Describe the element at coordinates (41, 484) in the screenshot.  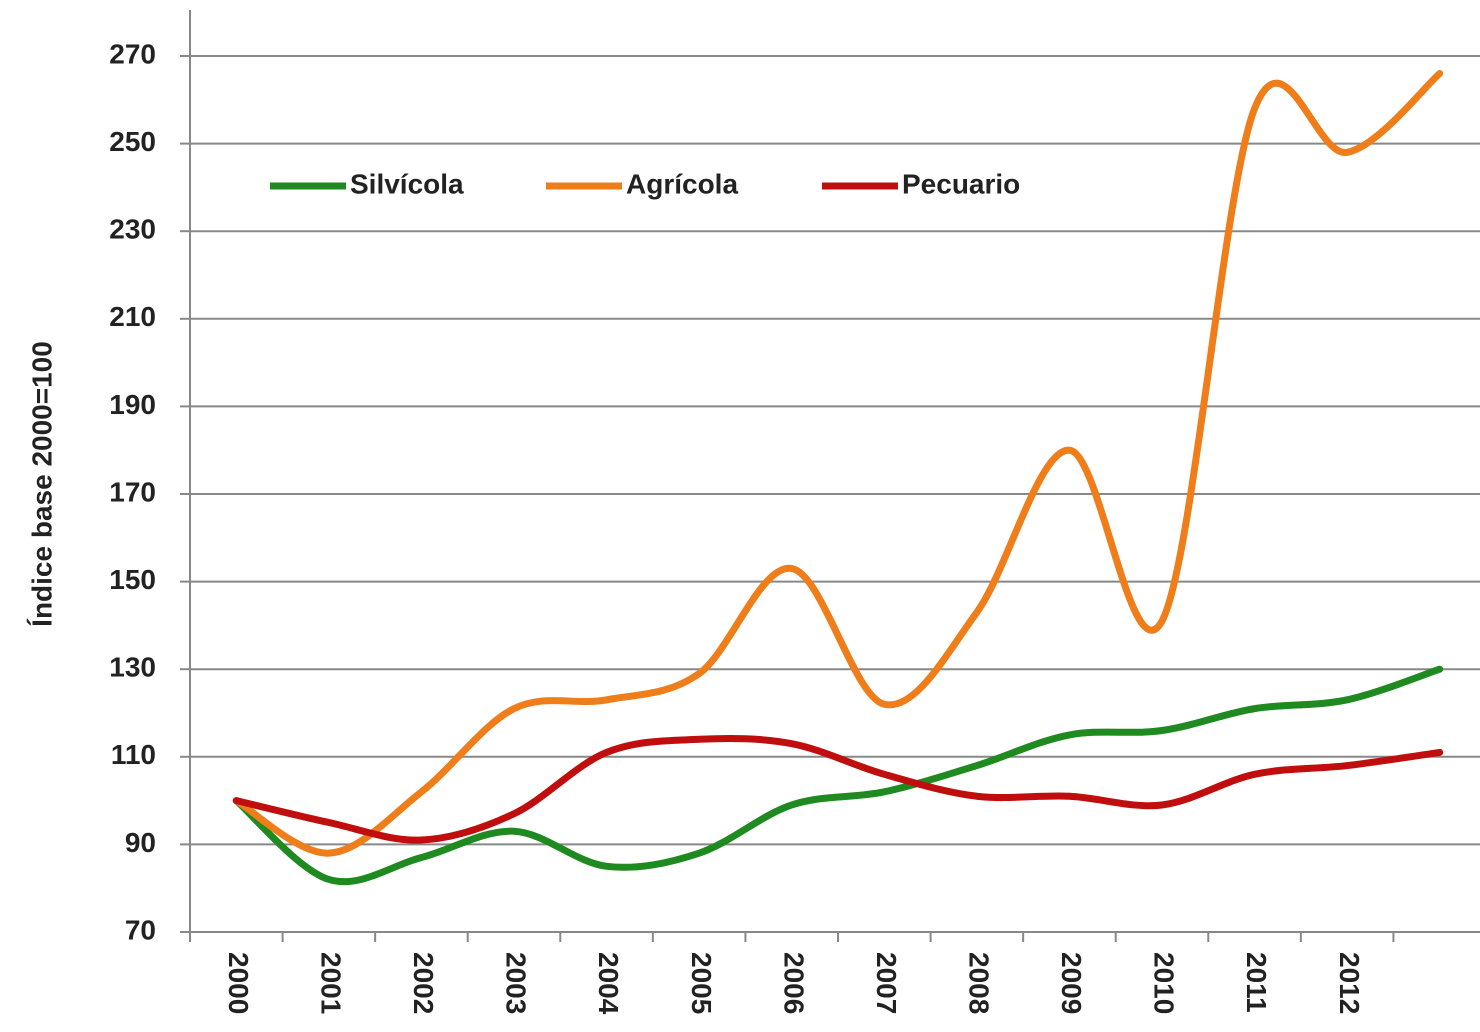
I see `y-axis-title: Índice base 2000=100` at that location.